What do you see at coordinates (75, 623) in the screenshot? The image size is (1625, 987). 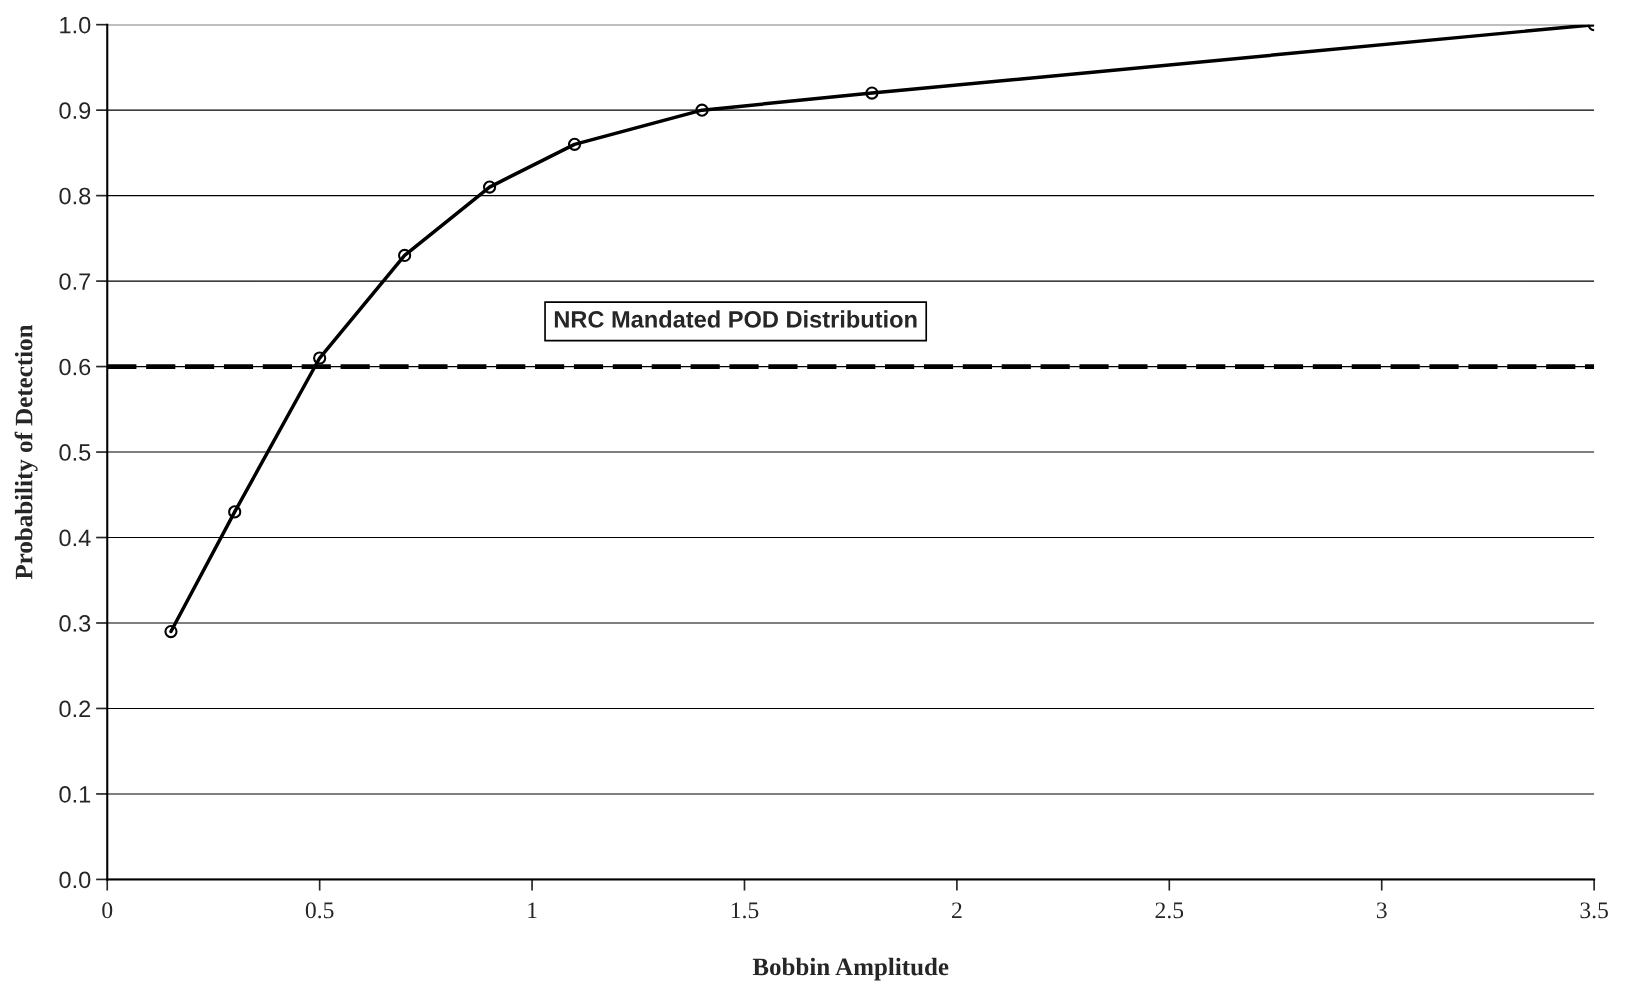 I see `y-tick-label: 0.3` at bounding box center [75, 623].